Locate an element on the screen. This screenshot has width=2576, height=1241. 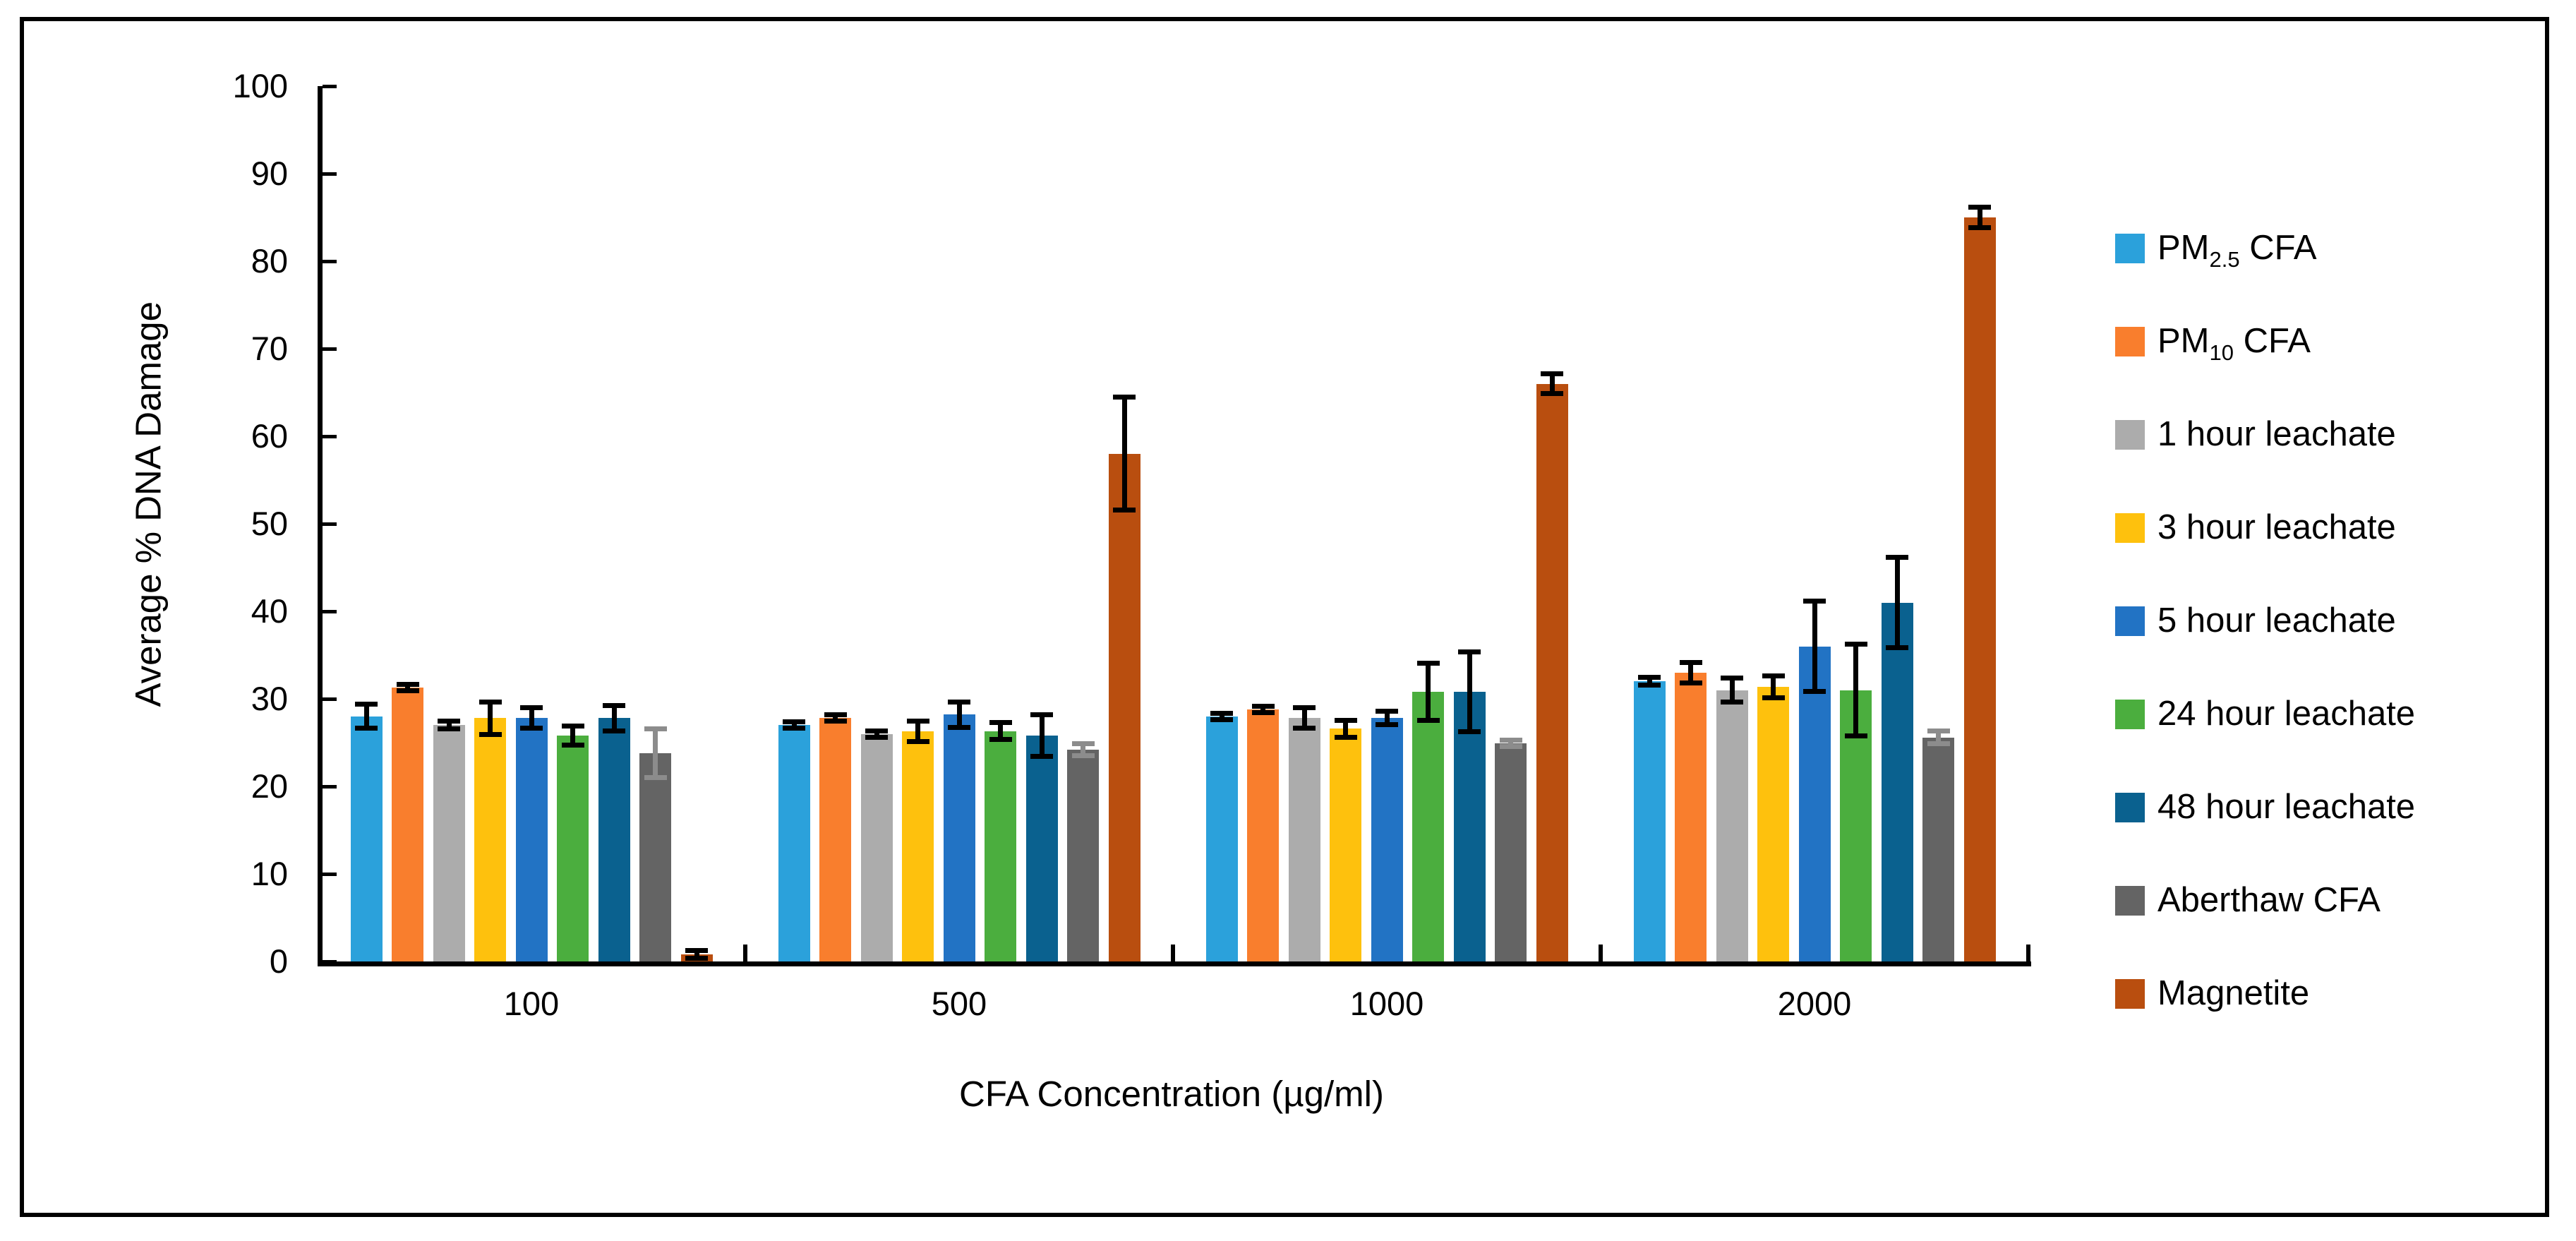
x-axis-title: CFA Concentration (µg/ml) is located at coordinates (1171, 1094).